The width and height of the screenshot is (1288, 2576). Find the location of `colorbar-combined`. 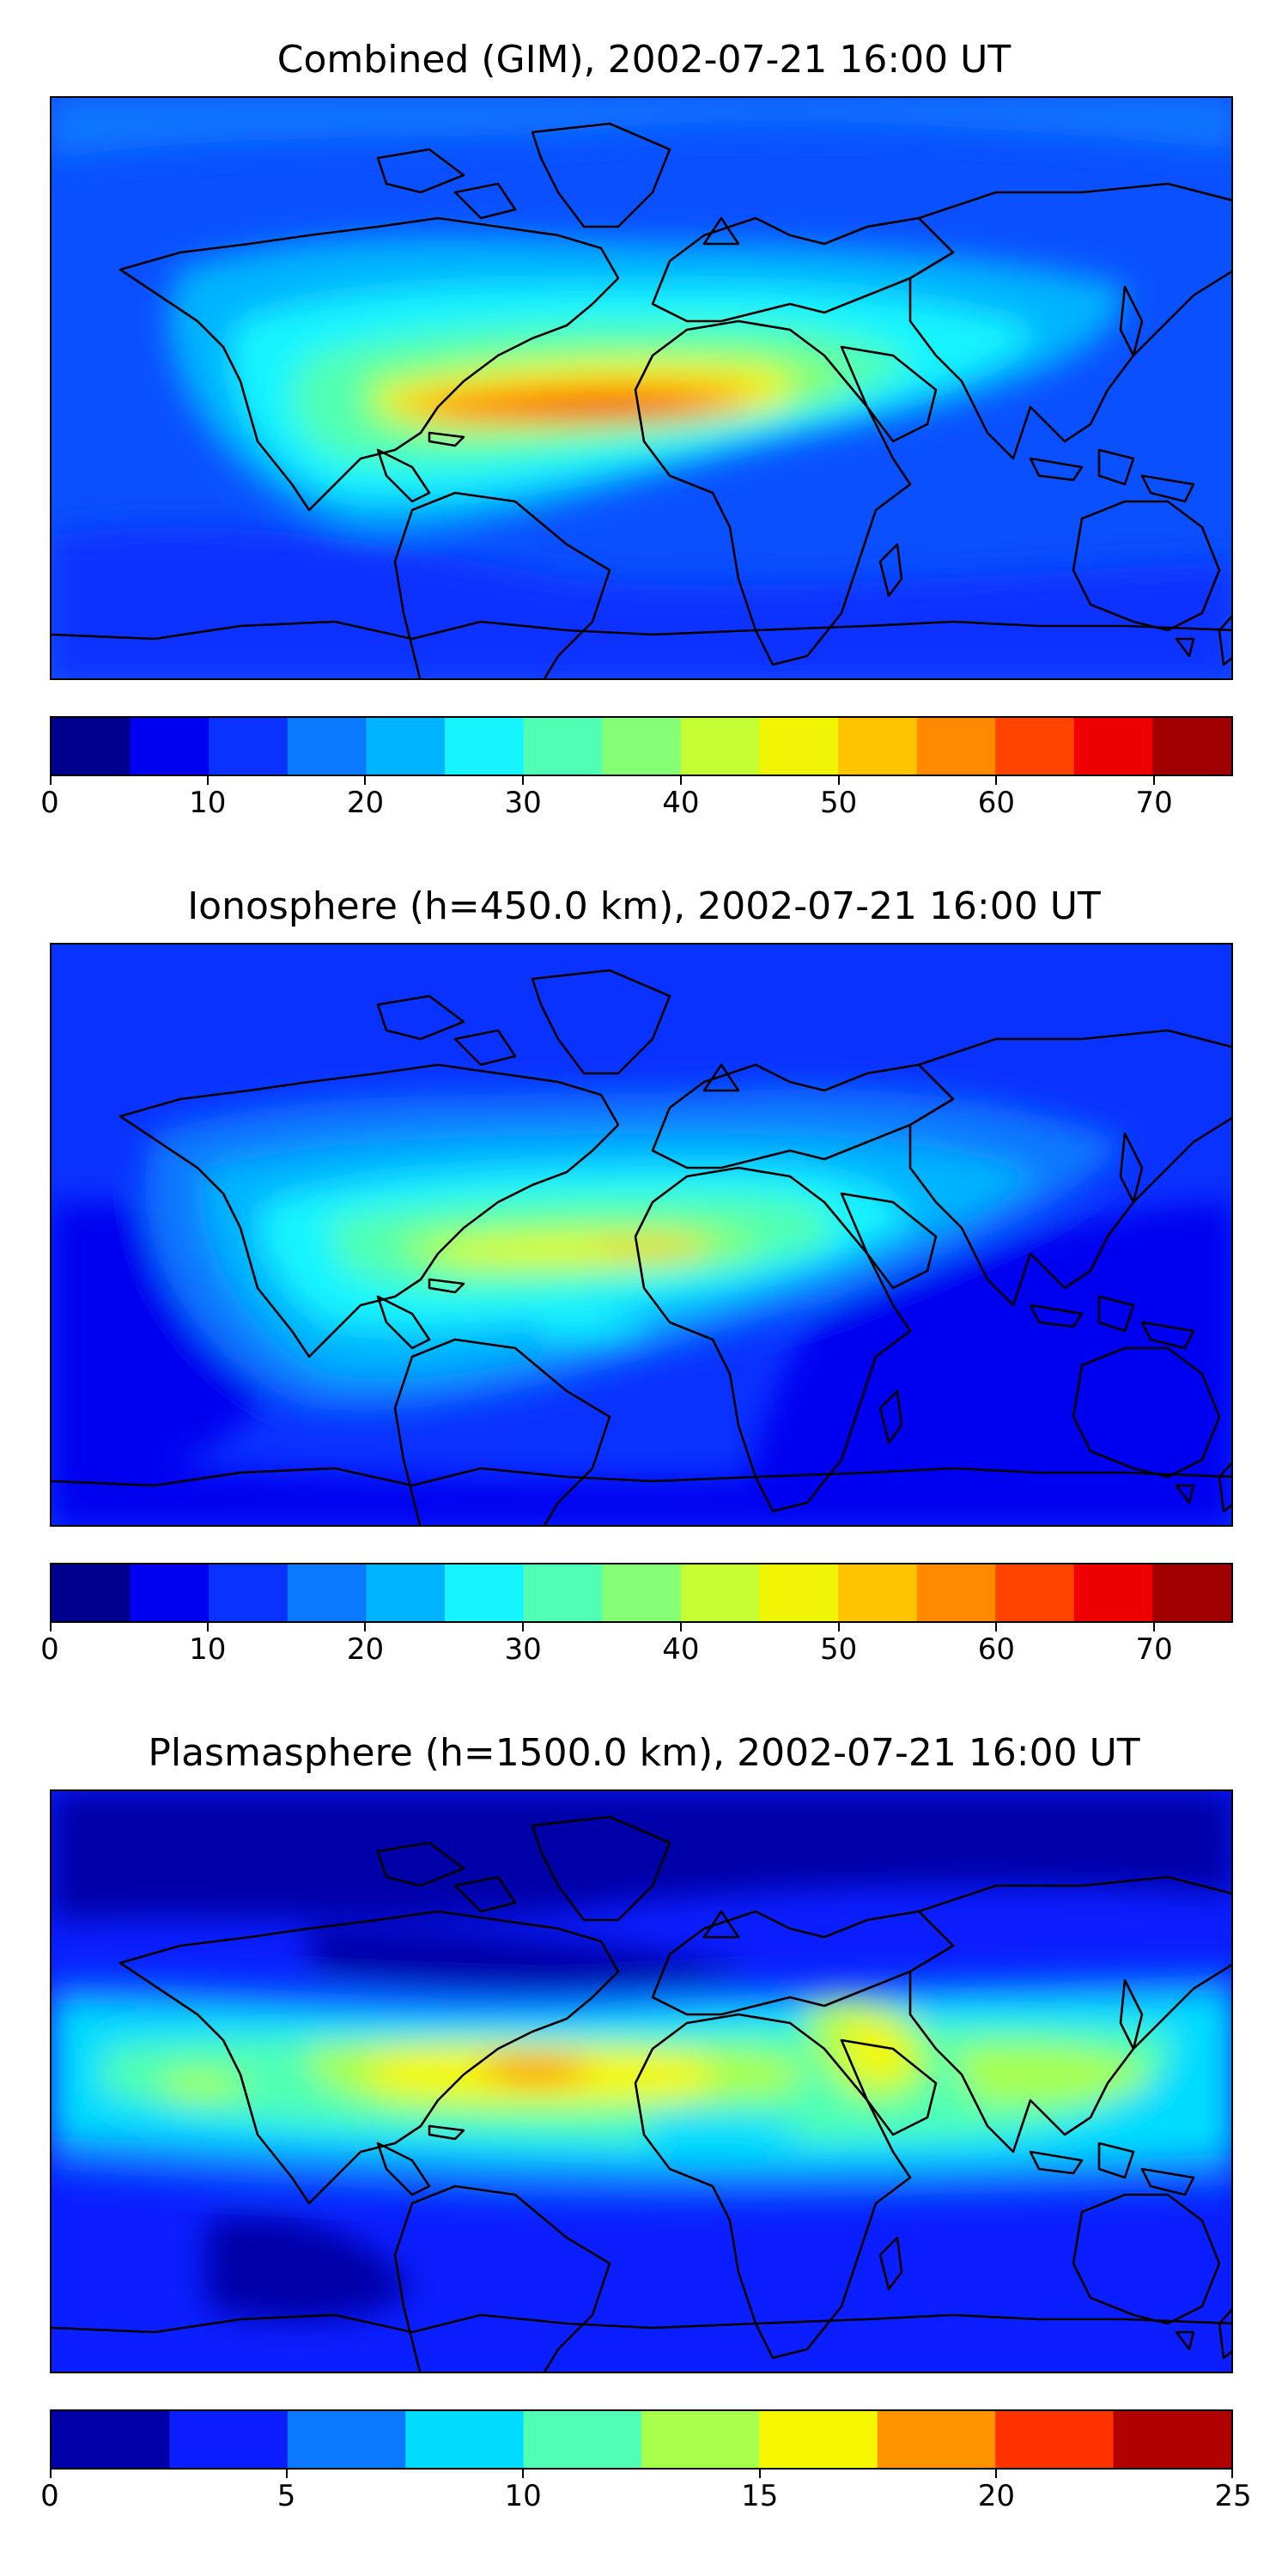

colorbar-combined is located at coordinates (641, 746).